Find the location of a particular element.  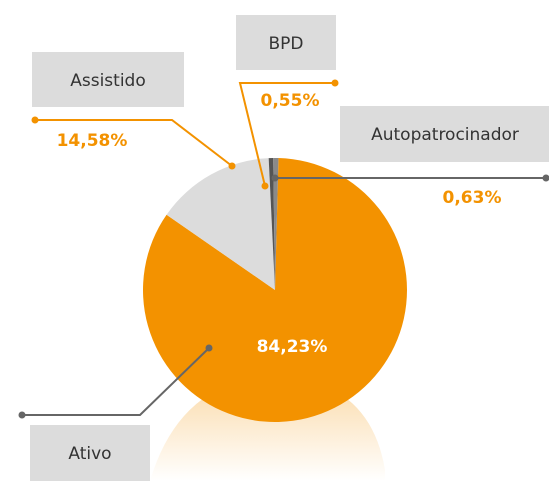

value-label: 84,23% is located at coordinates (292, 347).